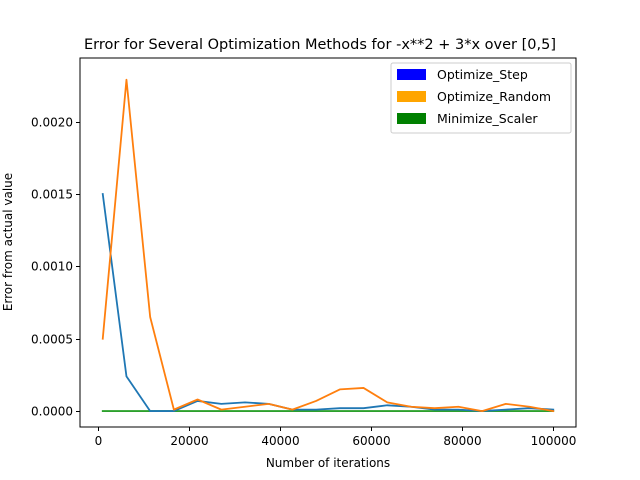 The height and width of the screenshot is (480, 640). What do you see at coordinates (482, 74) in the screenshot?
I see `legend-label: Optimize_Step` at bounding box center [482, 74].